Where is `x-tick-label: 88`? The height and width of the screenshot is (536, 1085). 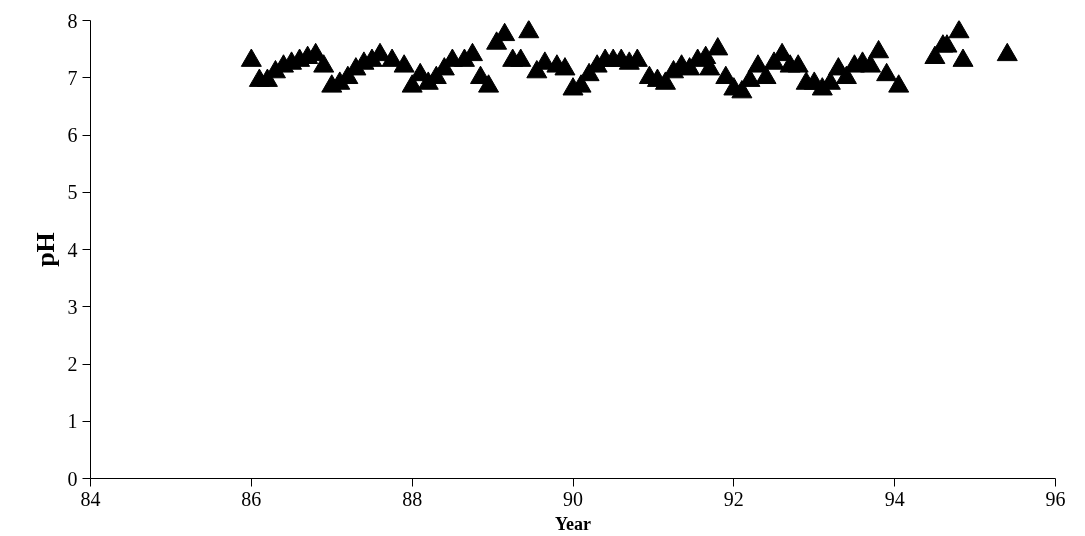
x-tick-label: 88 is located at coordinates (412, 498).